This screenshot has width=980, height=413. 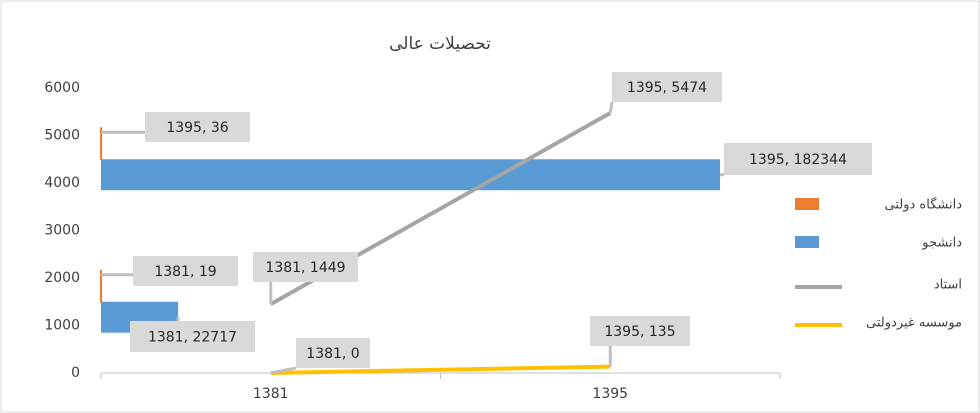 I want to click on data-label: 1395, 135, so click(x=639, y=332).